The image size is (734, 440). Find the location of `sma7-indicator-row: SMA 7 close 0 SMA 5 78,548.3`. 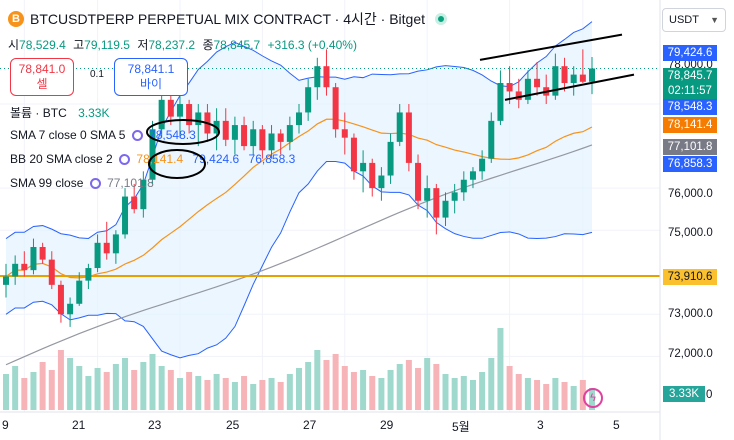

sma7-indicator-row: SMA 7 close 0 SMA 5 78,548.3 is located at coordinates (103, 135).